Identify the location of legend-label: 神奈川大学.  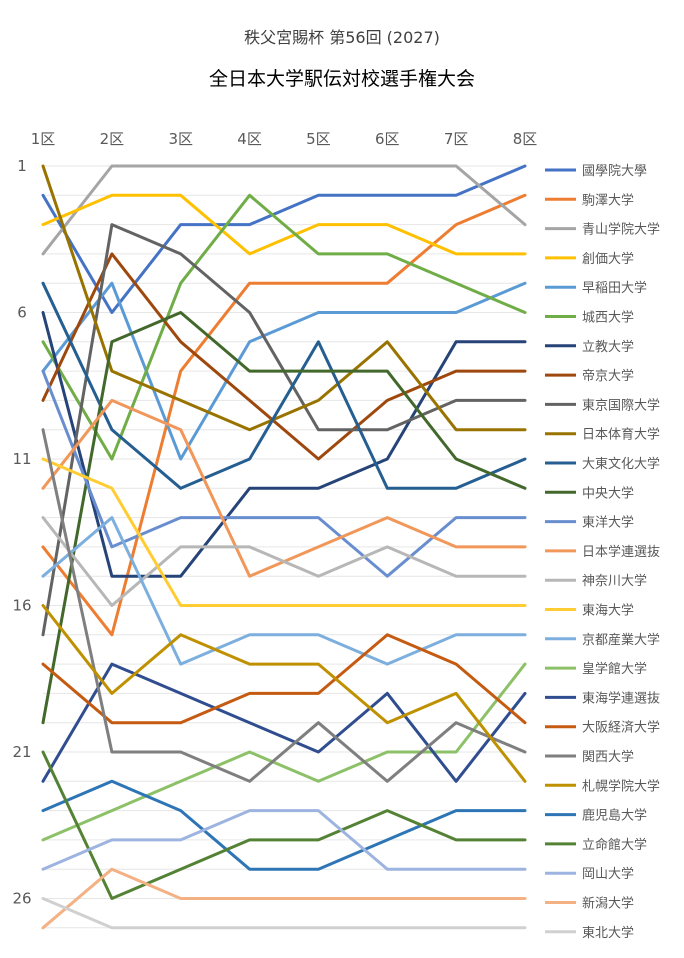
(614, 581).